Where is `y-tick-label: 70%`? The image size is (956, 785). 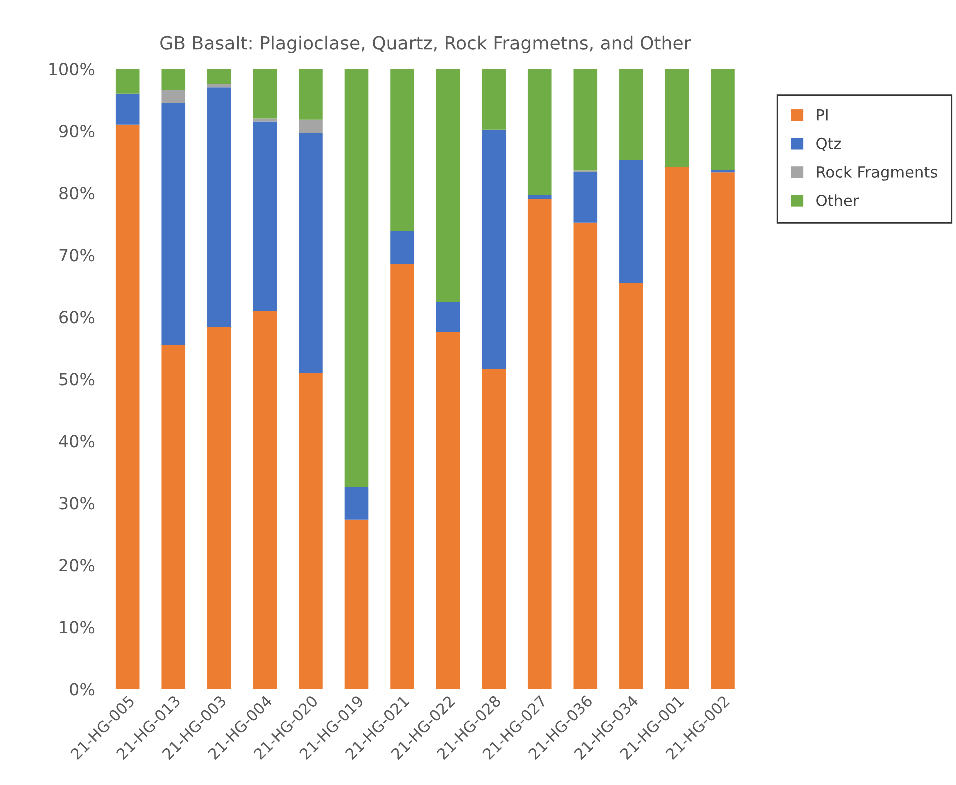 y-tick-label: 70% is located at coordinates (77, 255).